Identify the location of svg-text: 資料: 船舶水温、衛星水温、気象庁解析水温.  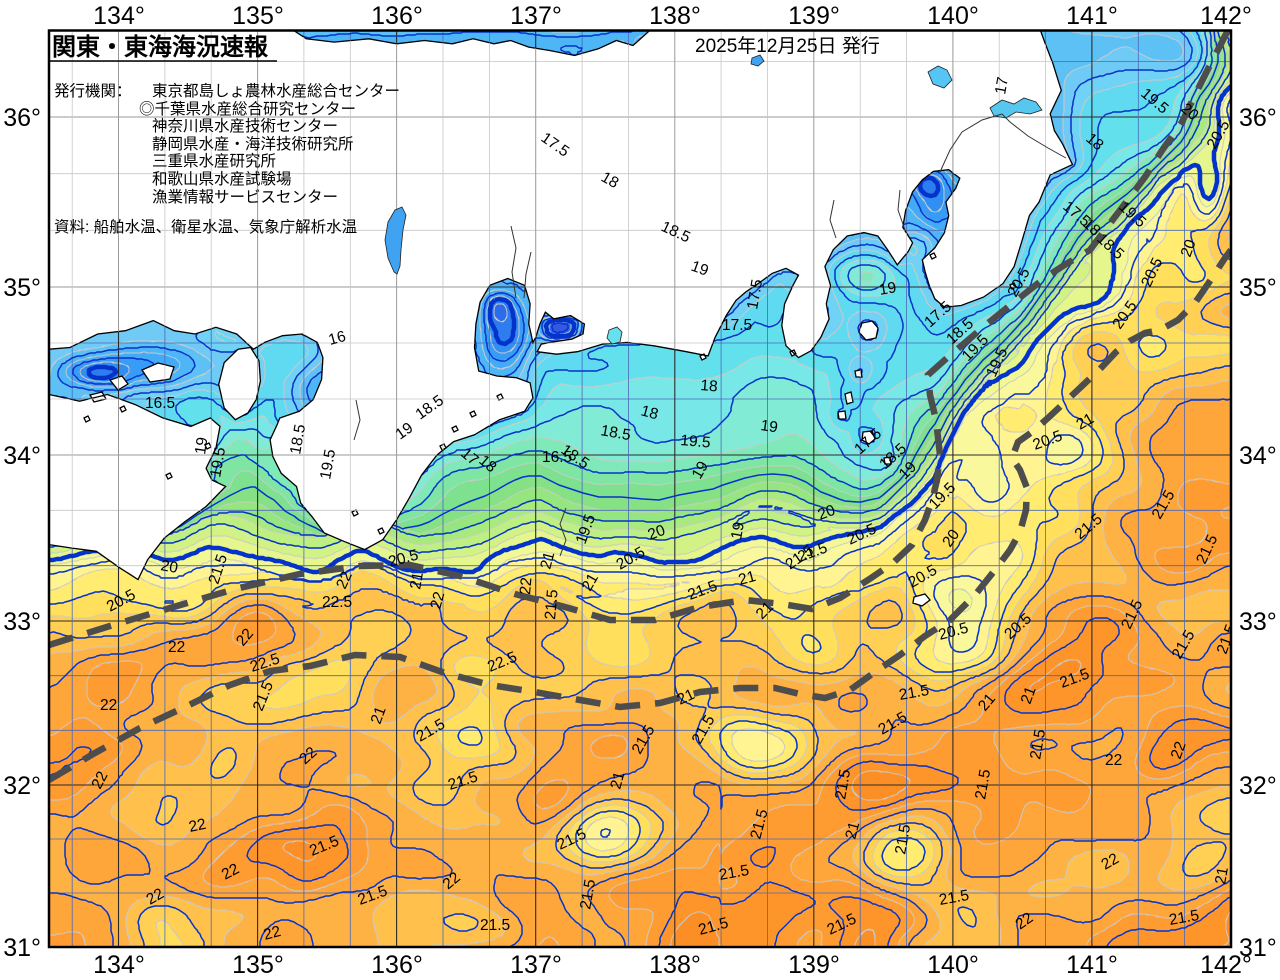
(205, 227).